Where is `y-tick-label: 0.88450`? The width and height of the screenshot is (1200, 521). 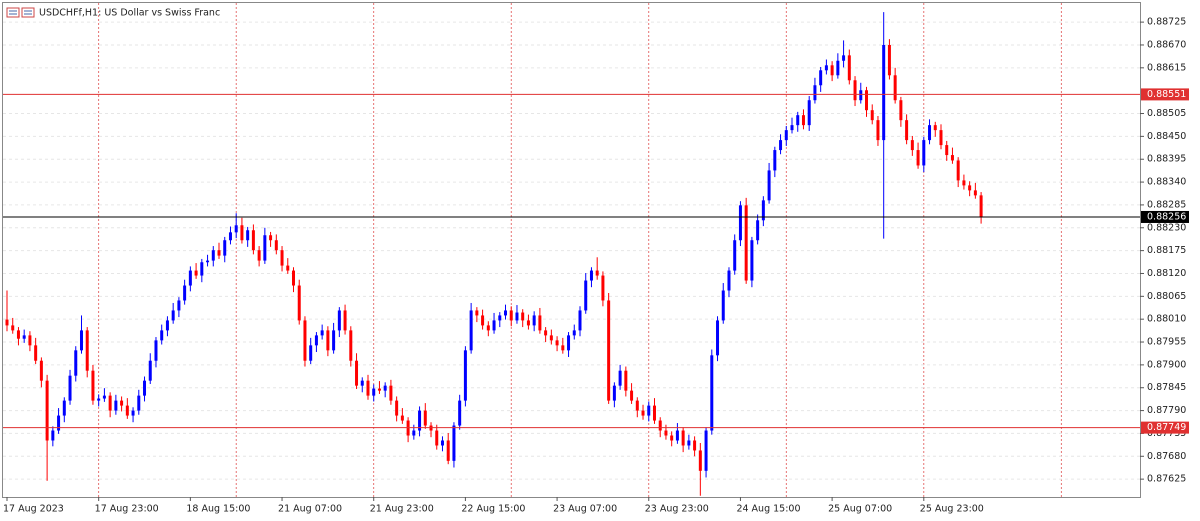
y-tick-label: 0.88450 is located at coordinates (1166, 136).